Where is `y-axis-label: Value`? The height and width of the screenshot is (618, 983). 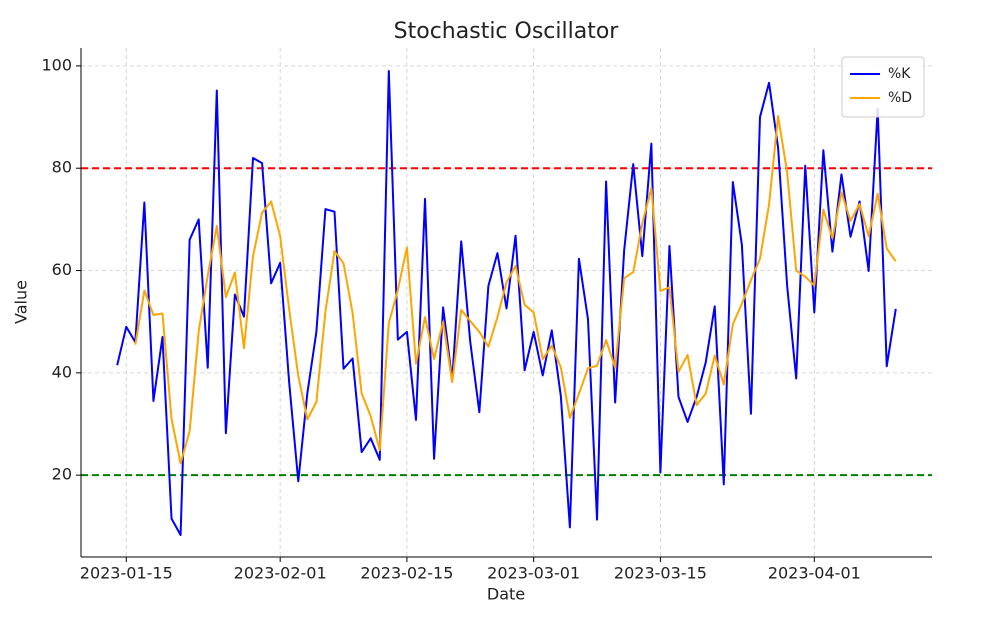
y-axis-label: Value is located at coordinates (21, 302).